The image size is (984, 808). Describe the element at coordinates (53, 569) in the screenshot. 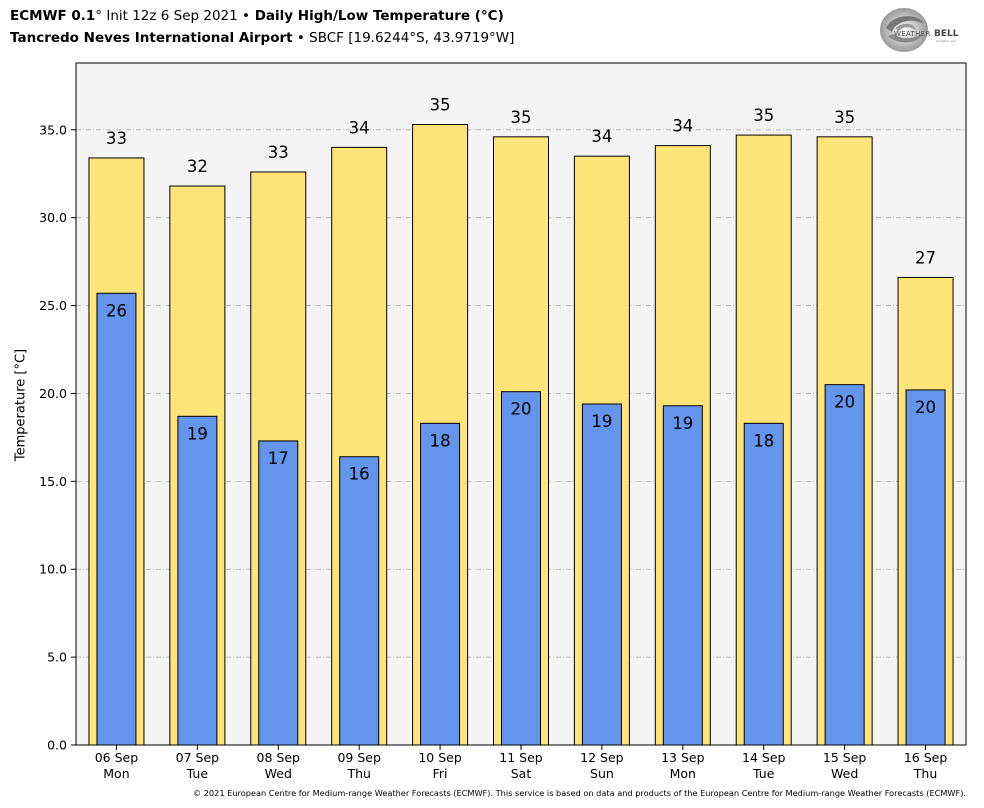

I see `y-tick-label: 10.0` at that location.